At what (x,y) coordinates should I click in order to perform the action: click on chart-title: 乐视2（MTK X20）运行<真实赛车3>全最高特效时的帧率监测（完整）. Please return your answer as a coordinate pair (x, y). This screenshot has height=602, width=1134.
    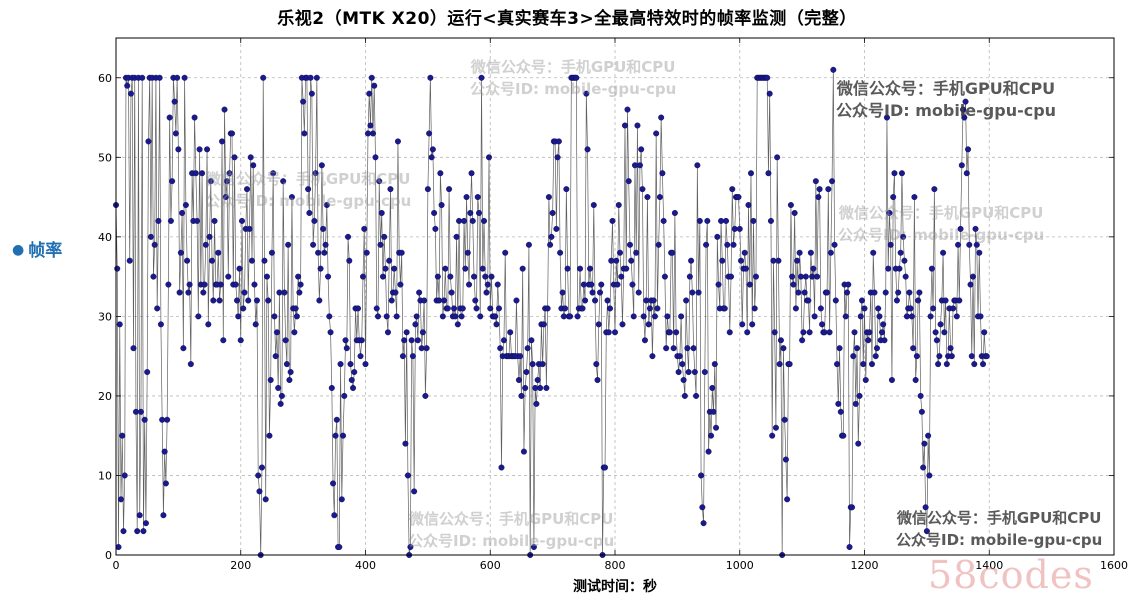
    Looking at the image, I should click on (567, 19).